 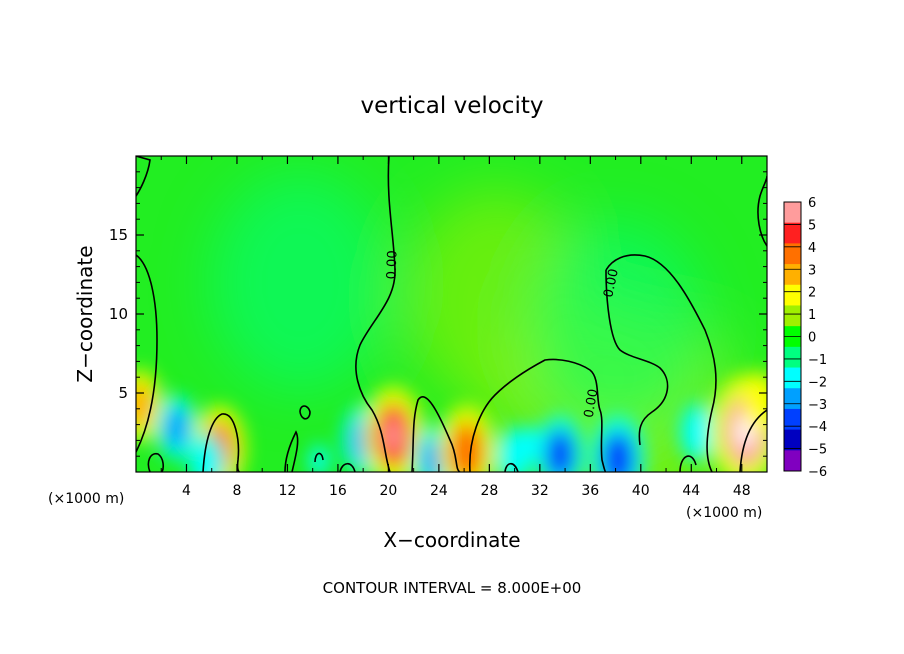 What do you see at coordinates (452, 106) in the screenshot?
I see `chart-title: vertical velocity` at bounding box center [452, 106].